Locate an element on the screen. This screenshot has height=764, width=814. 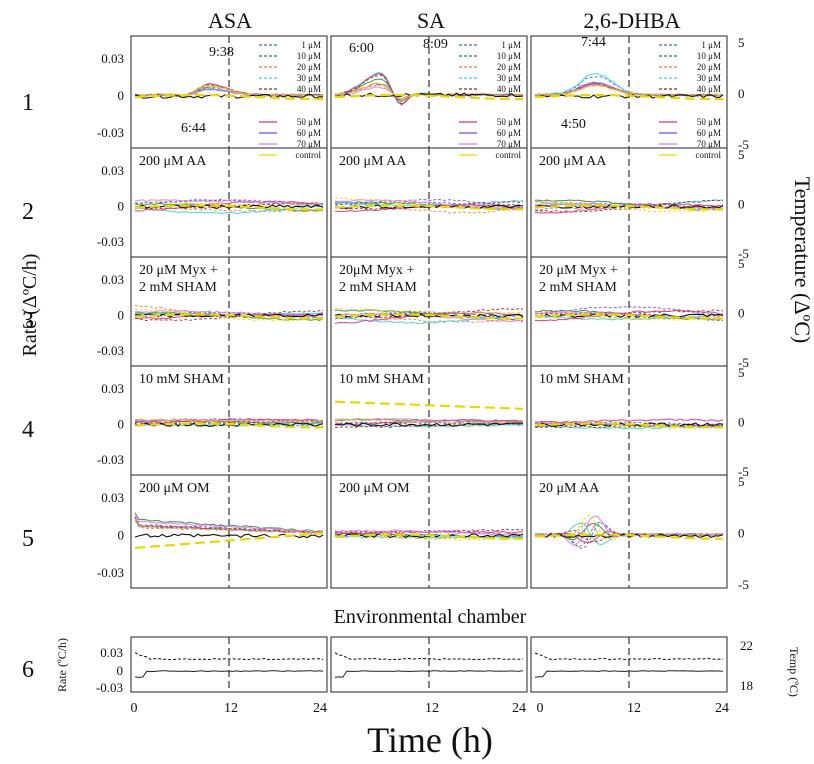
baseline-trace is located at coordinates (429, 424).